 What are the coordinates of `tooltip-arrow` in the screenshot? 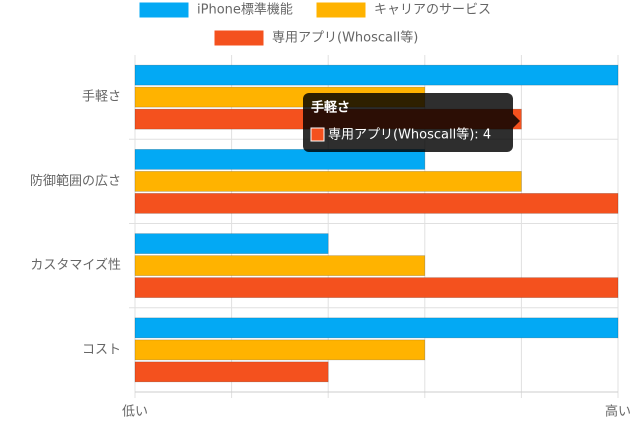 It's located at (516, 121).